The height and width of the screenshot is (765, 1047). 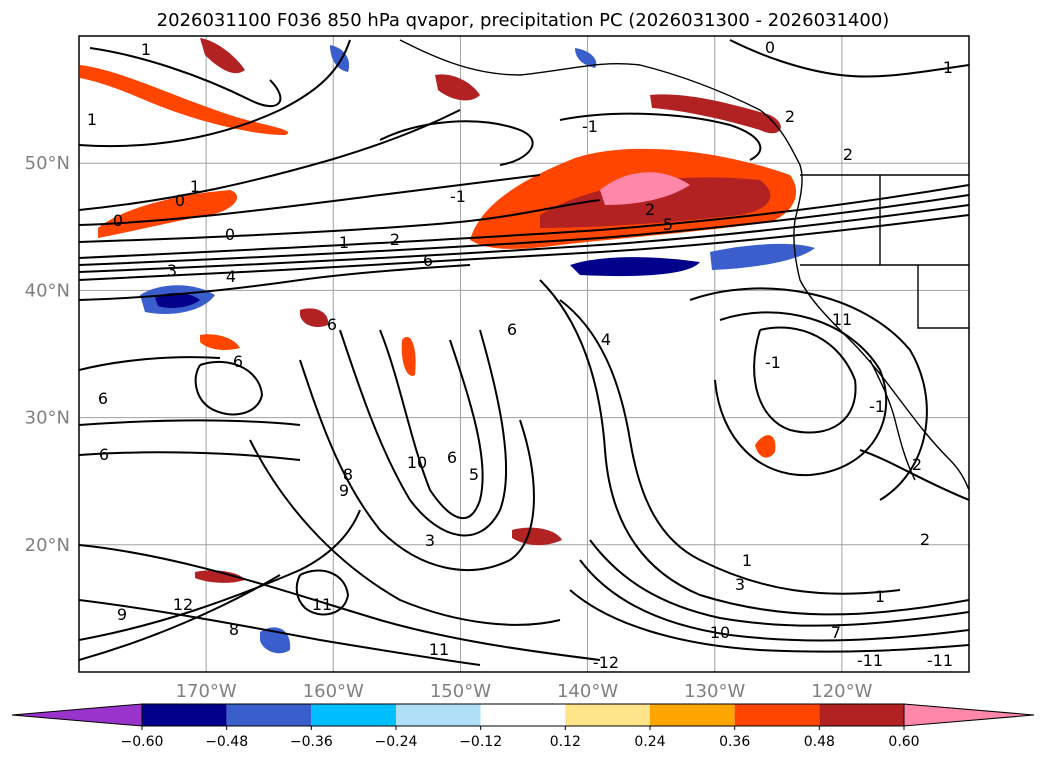 I want to click on precip-cell-west, so click(x=220, y=342).